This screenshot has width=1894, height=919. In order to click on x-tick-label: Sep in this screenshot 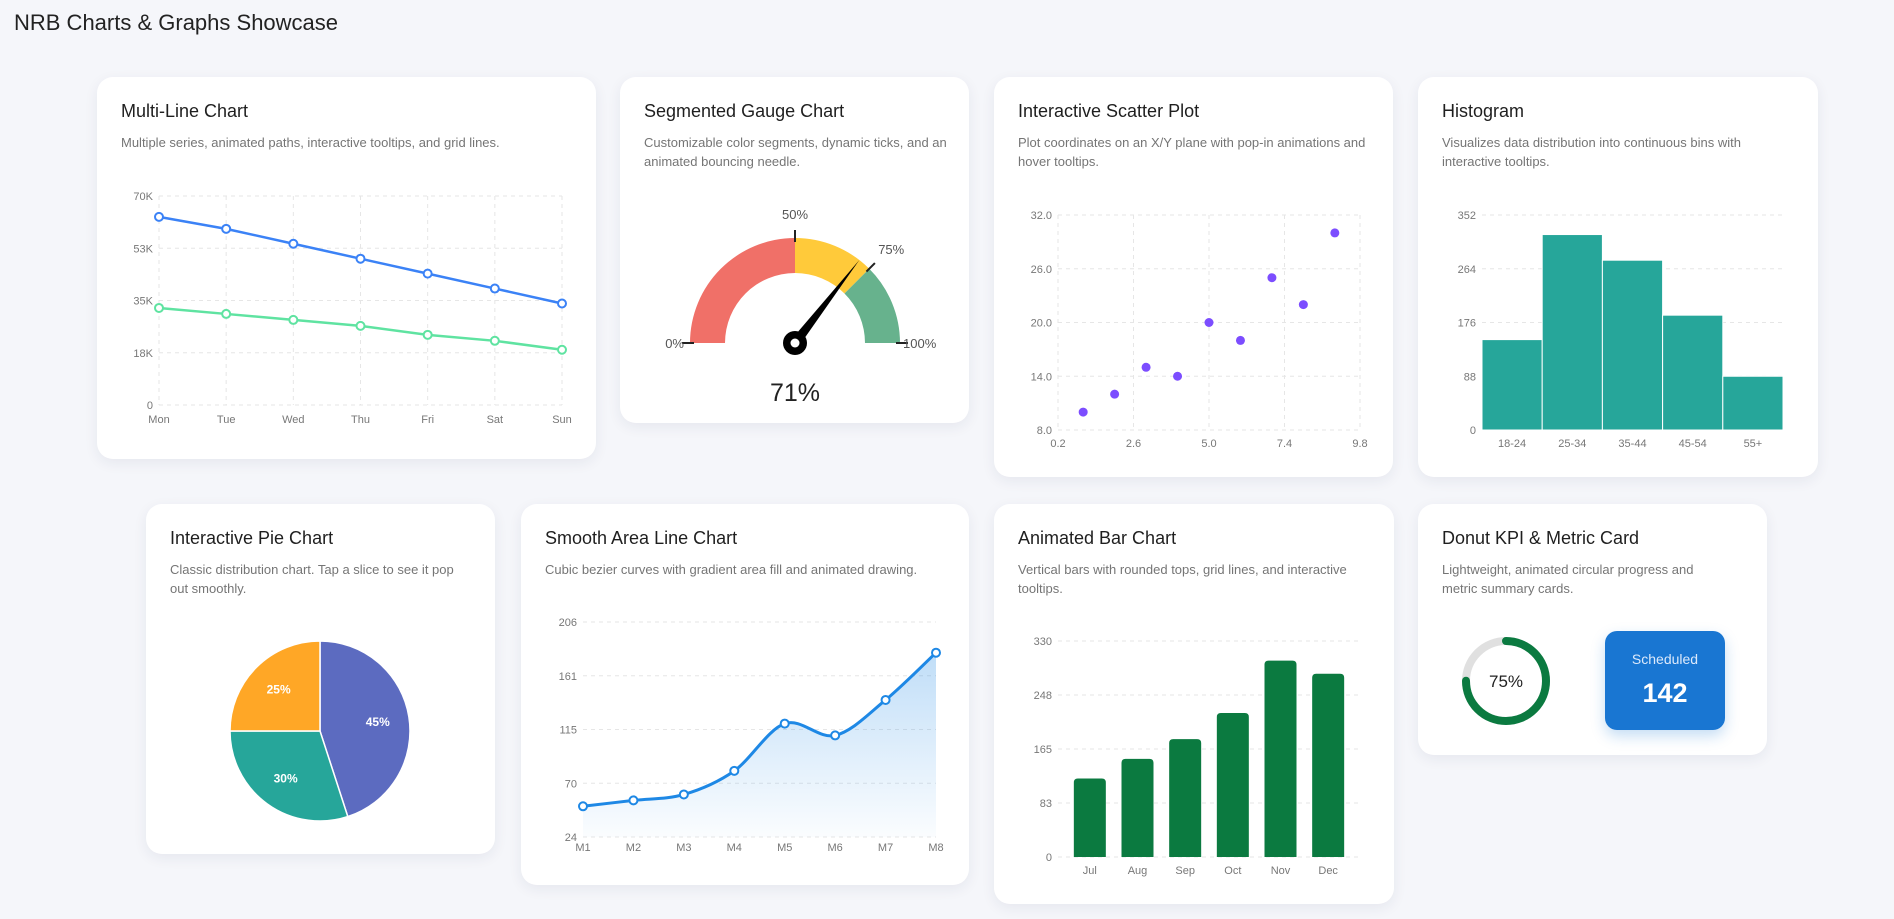, I will do `click(1185, 871)`.